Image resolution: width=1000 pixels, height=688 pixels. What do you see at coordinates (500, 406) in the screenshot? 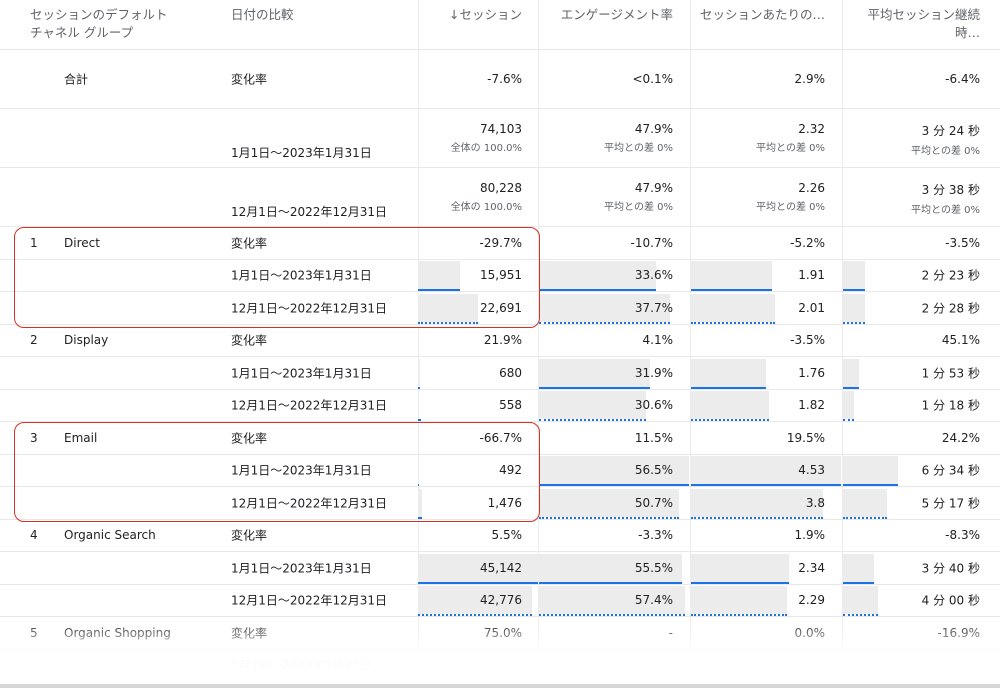
I see `table-row: 12月1日〜2022年12月31日 558 30.6% 1.82 1 分 18 秒` at bounding box center [500, 406].